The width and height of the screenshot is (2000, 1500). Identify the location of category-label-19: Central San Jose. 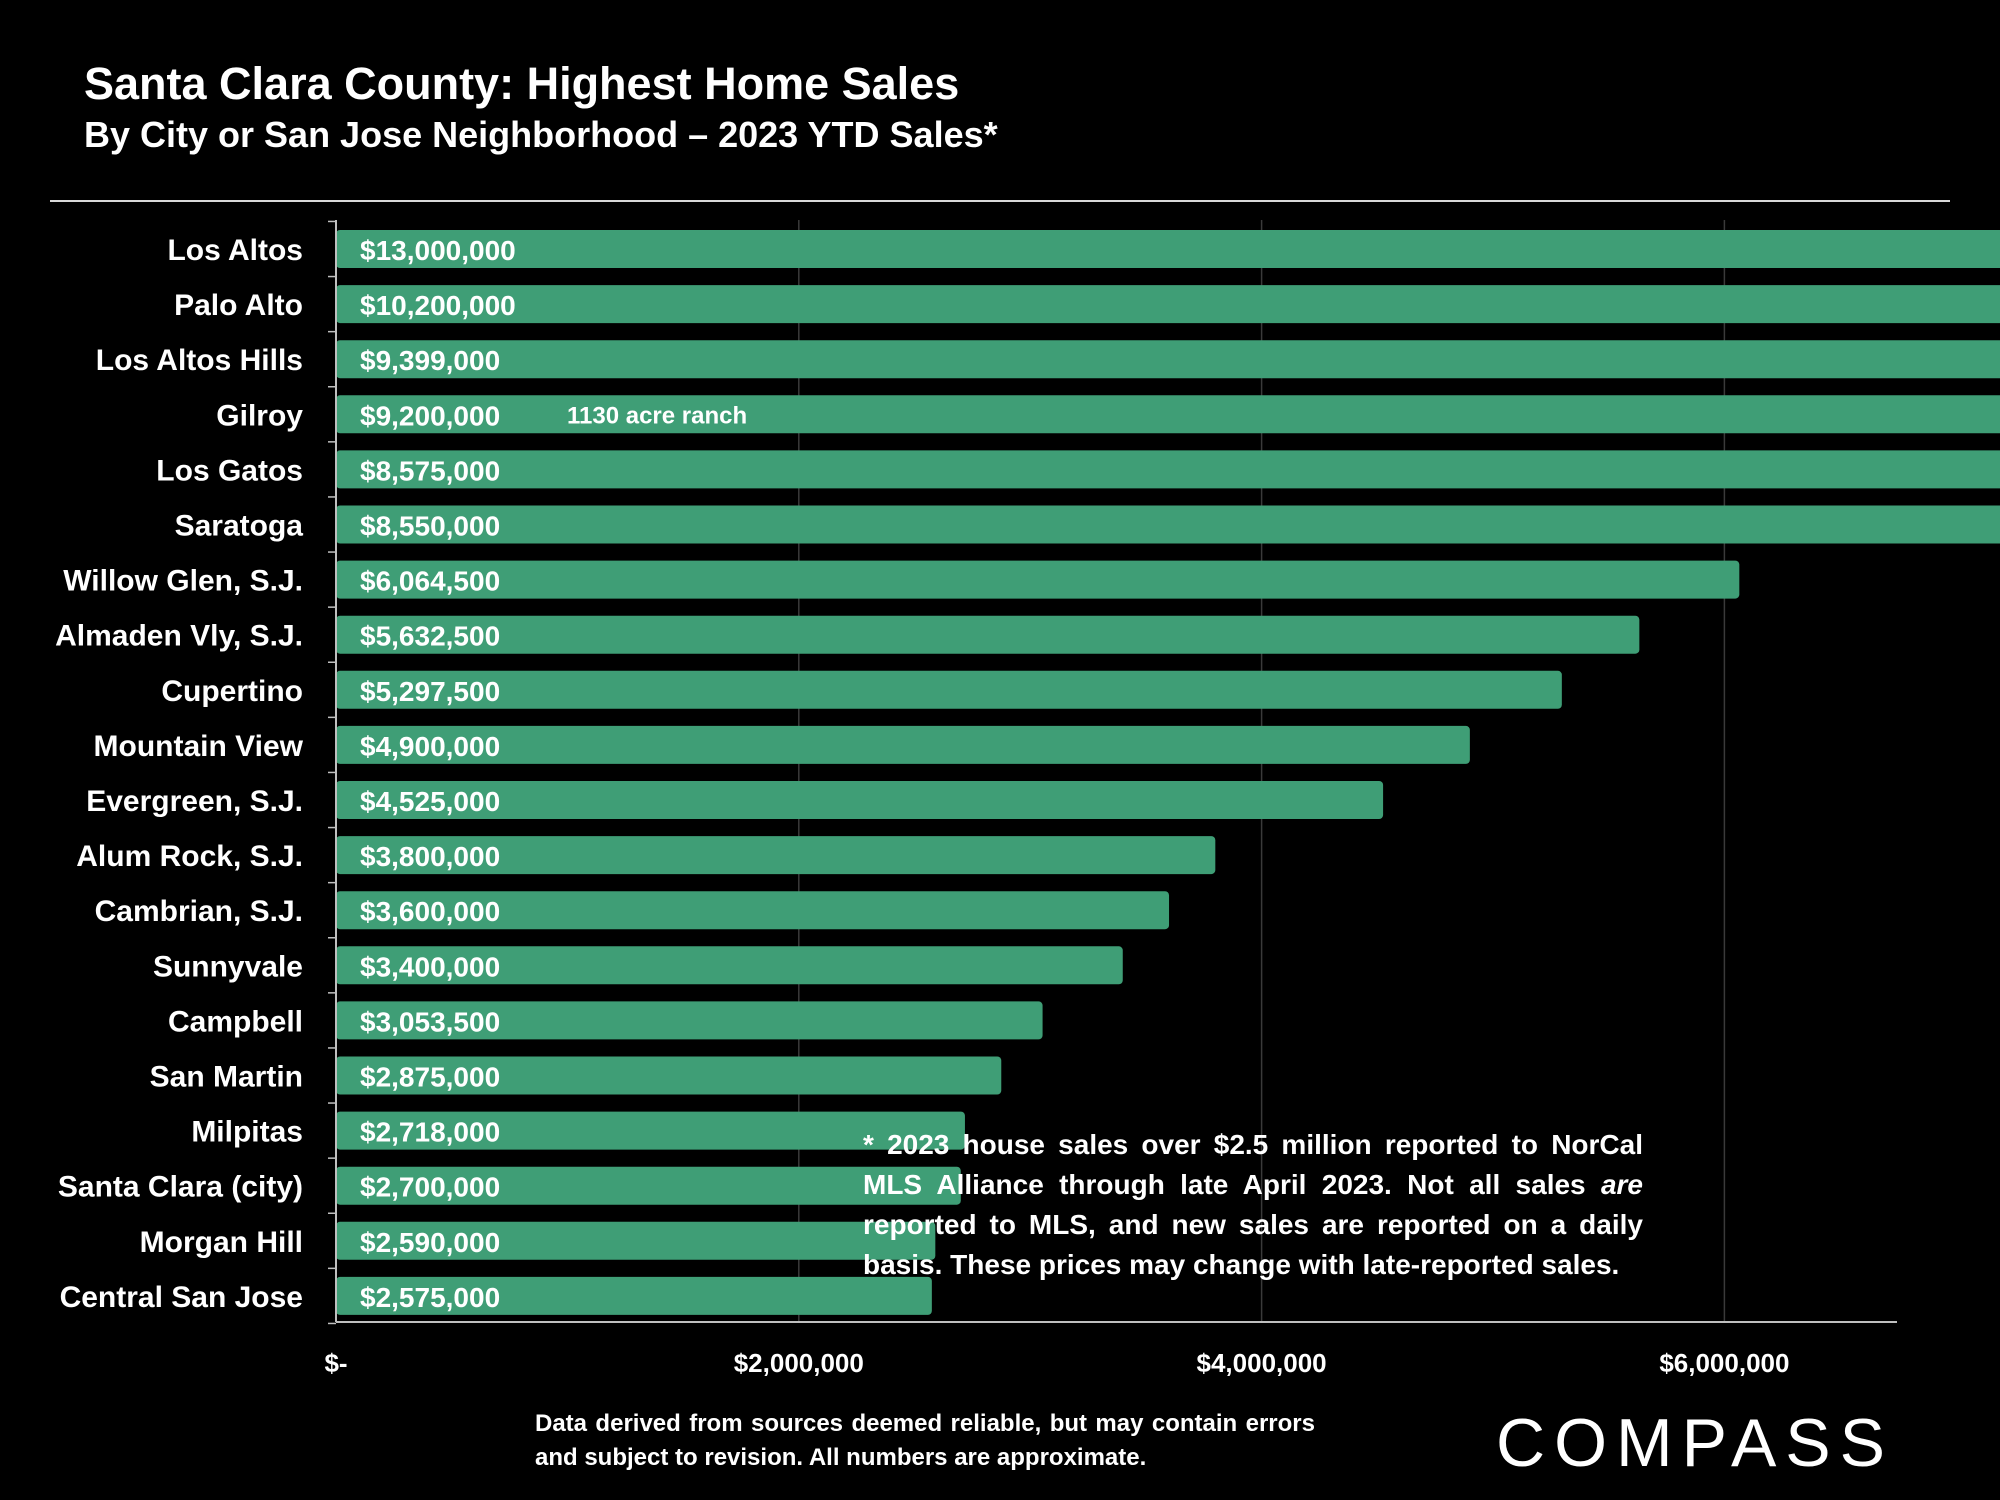
(181, 1297).